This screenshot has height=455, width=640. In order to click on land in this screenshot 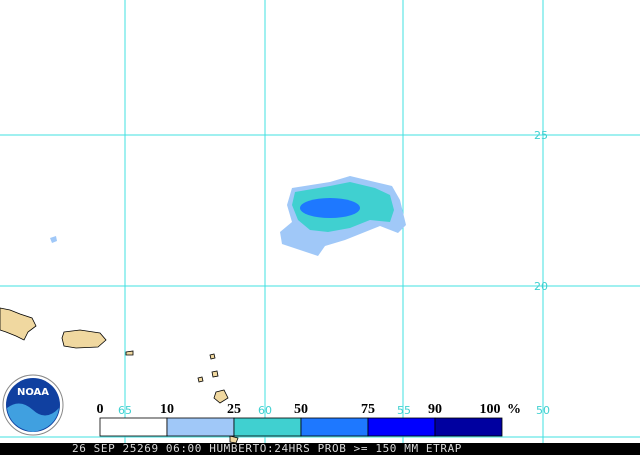, I will do `click(119, 375)`.